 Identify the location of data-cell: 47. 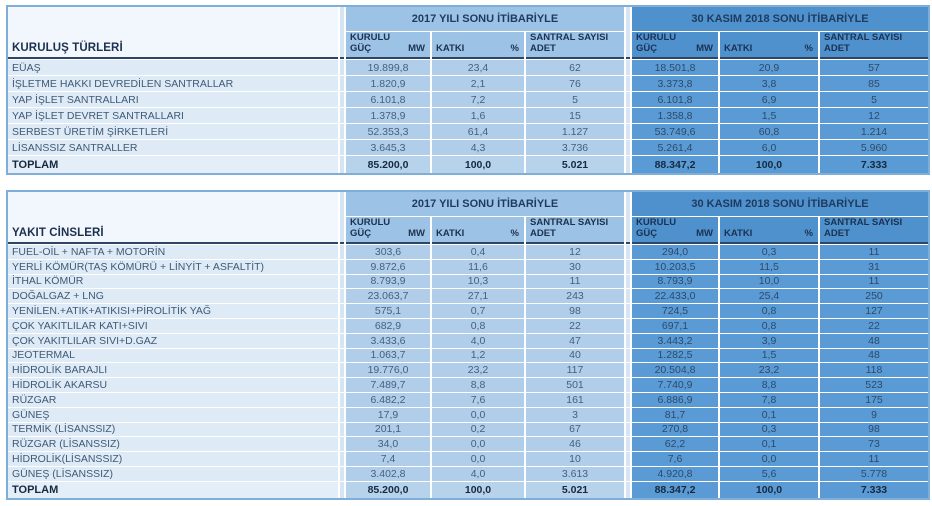
(575, 340).